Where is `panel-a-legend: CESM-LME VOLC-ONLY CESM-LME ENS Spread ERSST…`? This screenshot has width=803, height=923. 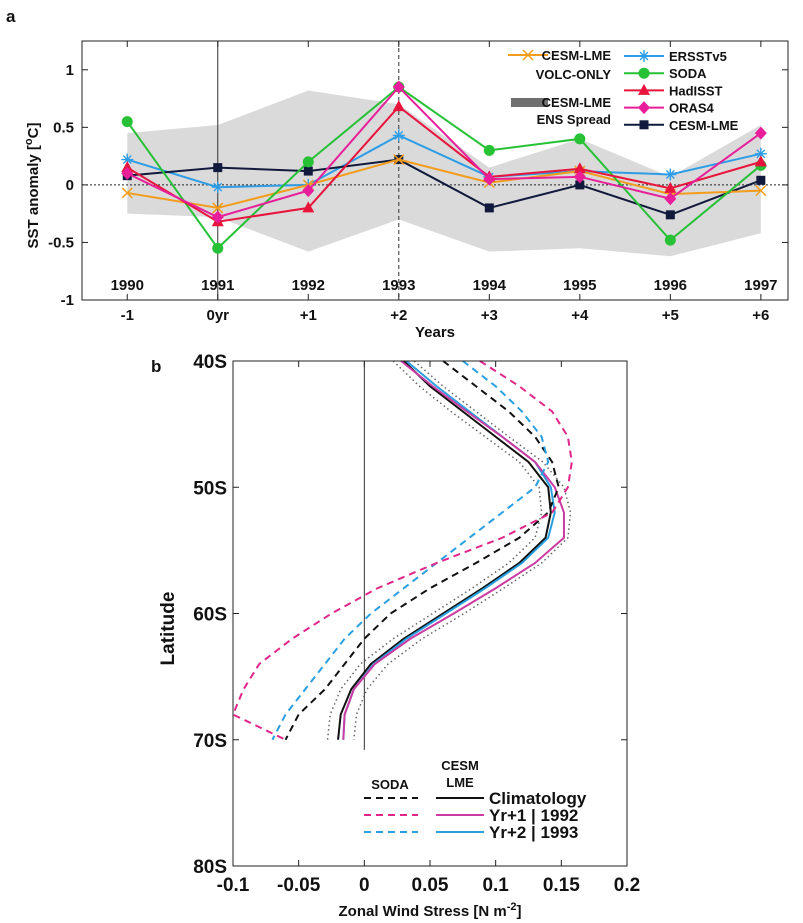 panel-a-legend: CESM-LME VOLC-ONLY CESM-LME ENS Spread ERSST… is located at coordinates (623, 90).